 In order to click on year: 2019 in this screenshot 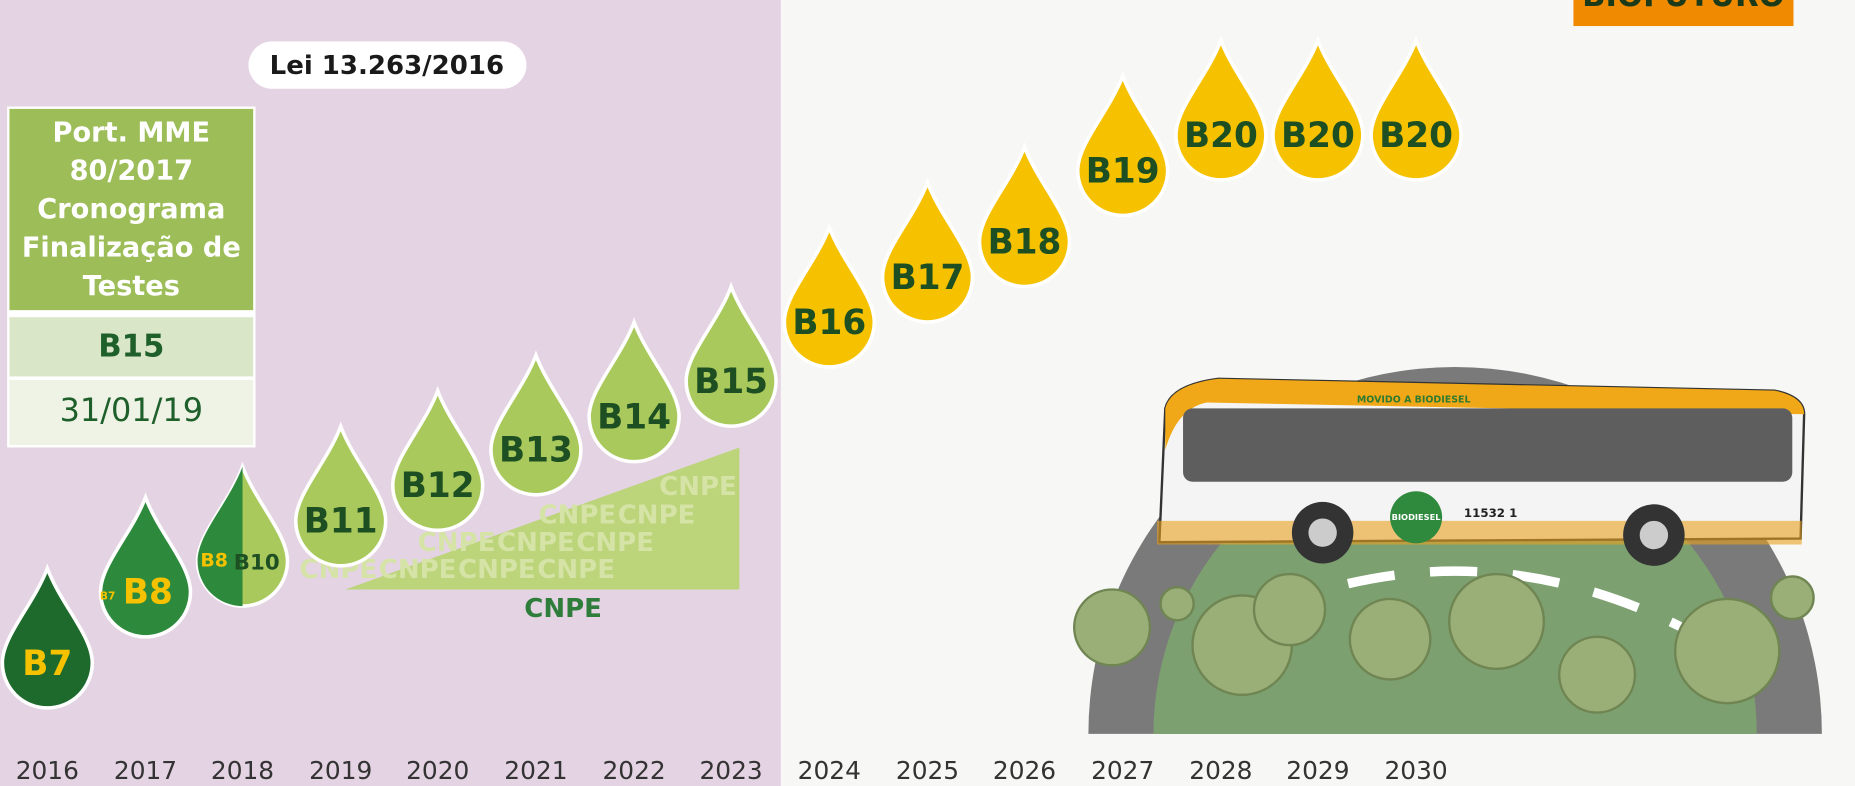, I will do `click(340, 770)`.